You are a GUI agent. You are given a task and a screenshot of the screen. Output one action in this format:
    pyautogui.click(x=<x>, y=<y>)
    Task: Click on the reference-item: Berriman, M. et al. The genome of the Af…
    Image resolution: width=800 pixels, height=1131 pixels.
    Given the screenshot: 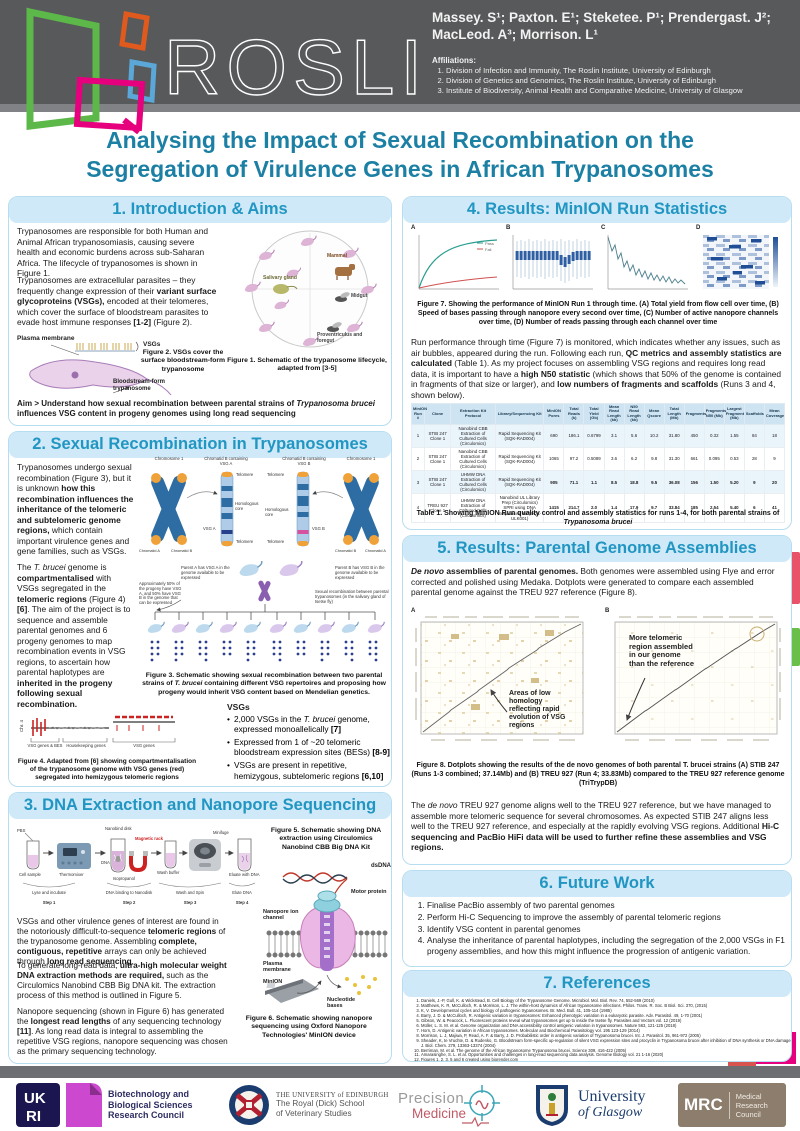 What is the action you would take?
    pyautogui.click(x=606, y=1051)
    